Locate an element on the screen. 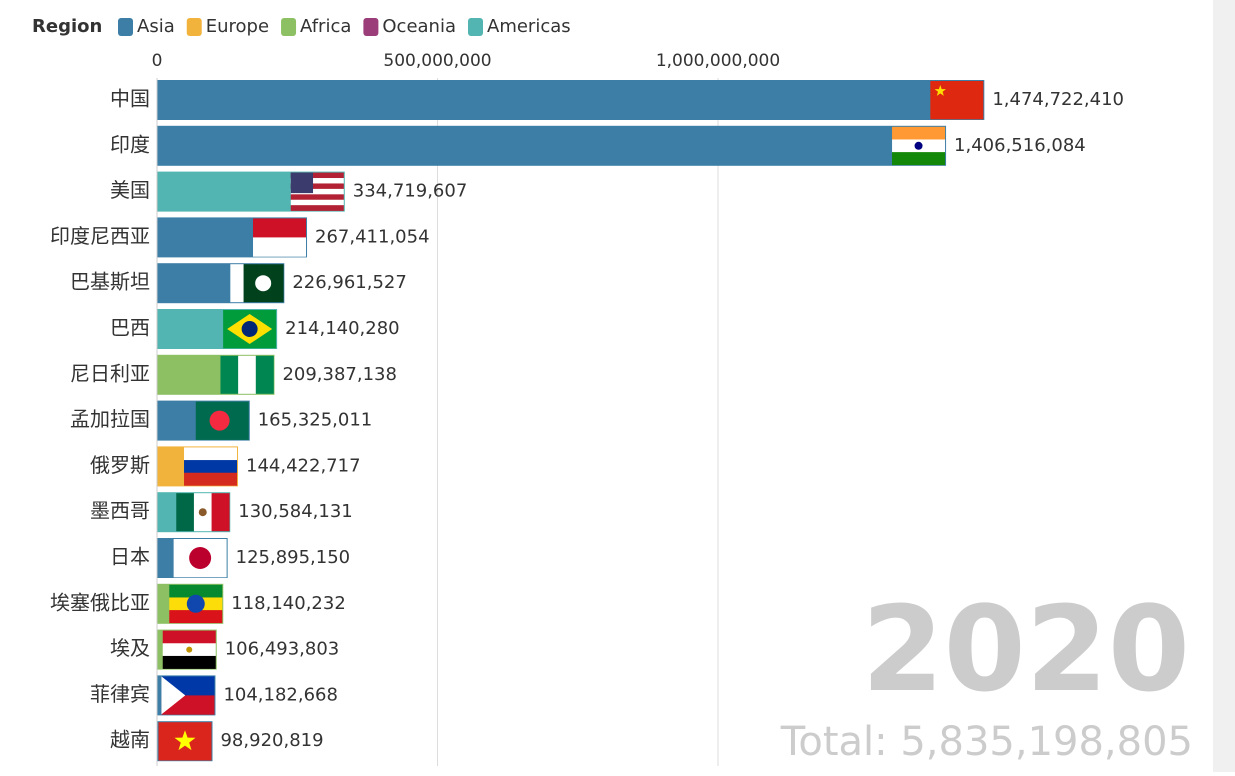 This screenshot has width=1235, height=776. category-label: 越南 is located at coordinates (130, 740).